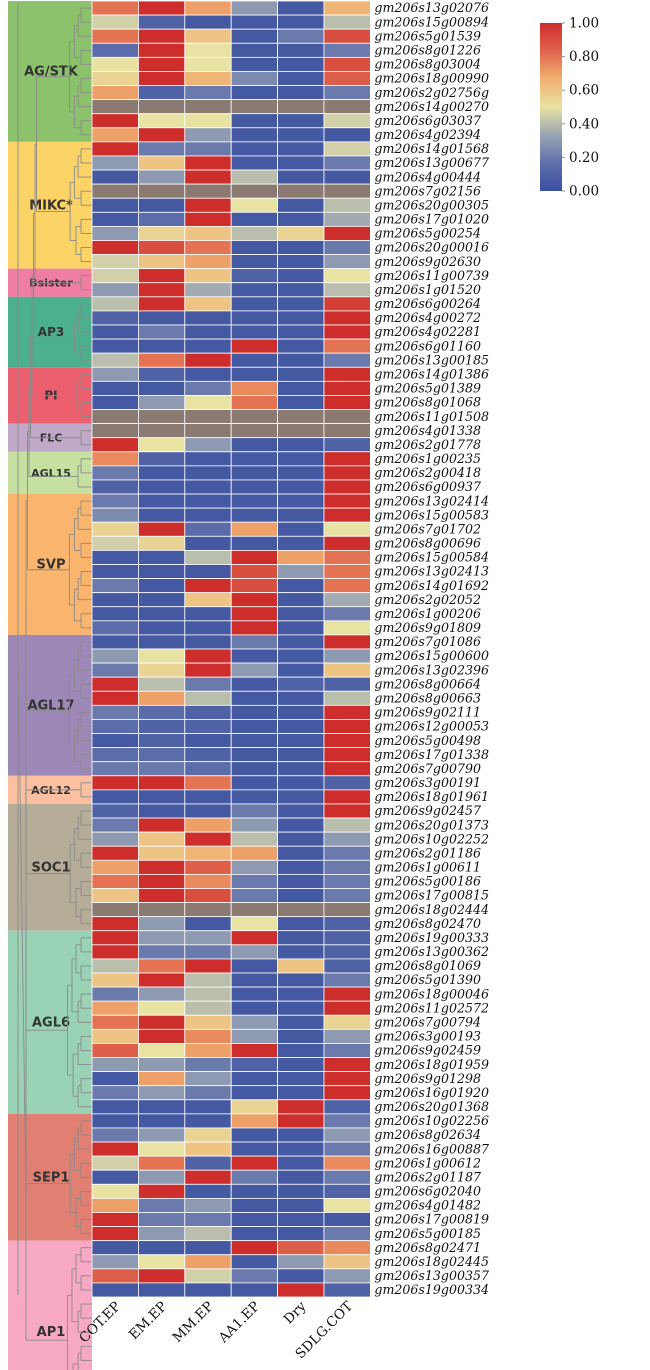  Describe the element at coordinates (431, 726) in the screenshot. I see `row-label: gm206s12g00053` at that location.